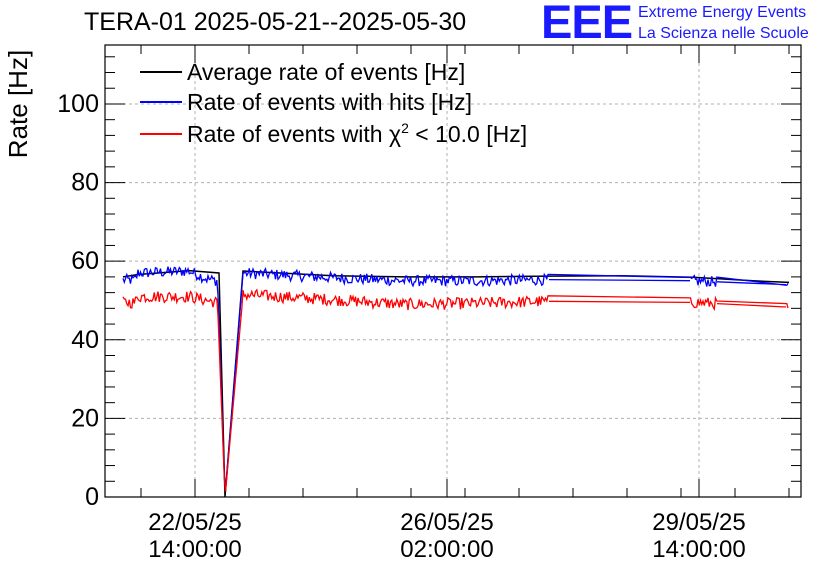 The height and width of the screenshot is (572, 836). I want to click on x-tick-label-date: 29/05/25, so click(698, 522).